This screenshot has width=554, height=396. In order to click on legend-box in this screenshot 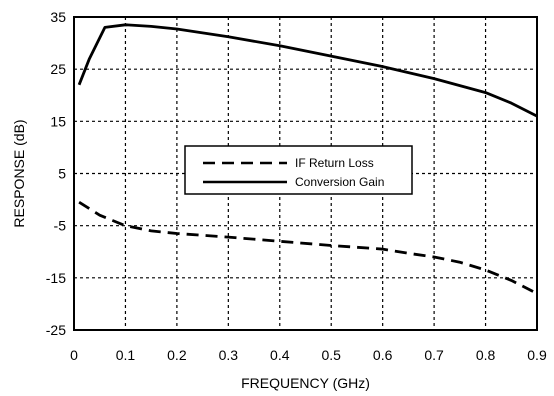, I will do `click(298, 170)`.